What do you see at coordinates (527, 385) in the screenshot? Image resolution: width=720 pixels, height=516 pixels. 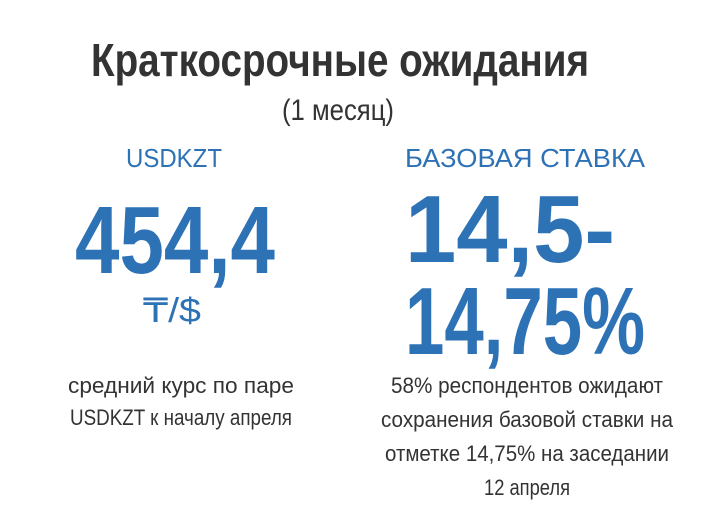 I see `description-line: 58% респондентов ожидают` at bounding box center [527, 385].